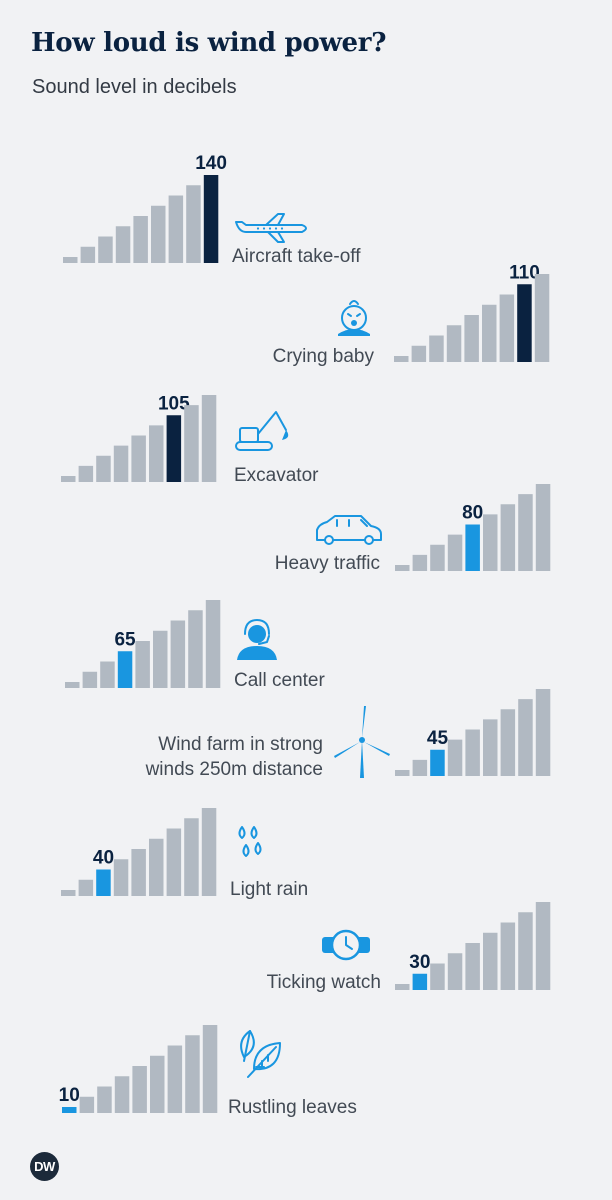 This screenshot has height=1200, width=612. What do you see at coordinates (419, 962) in the screenshot?
I see `value-label: 30` at bounding box center [419, 962].